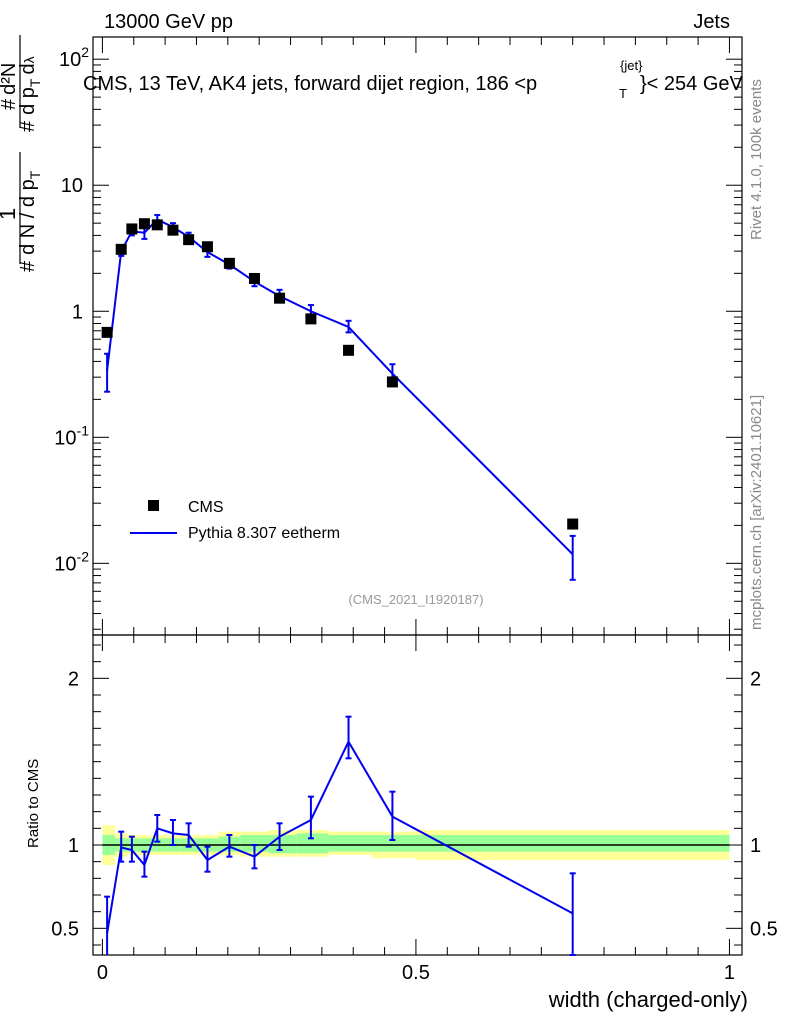  I want to click on legend: CMS Pythia 8.307 eetherm, so click(235, 520).